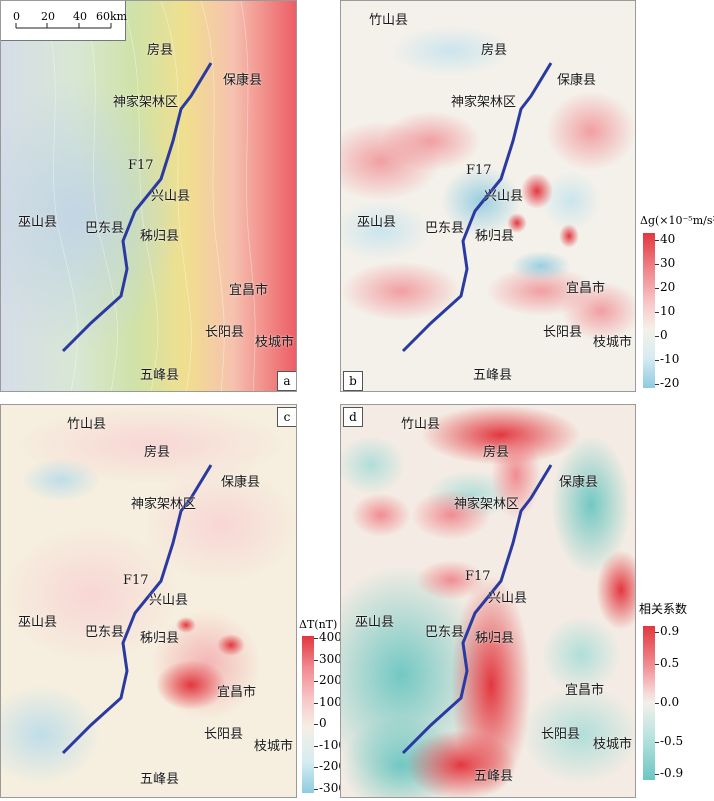 The width and height of the screenshot is (714, 801). I want to click on colorbar-tick-label: -0.9, so click(672, 773).